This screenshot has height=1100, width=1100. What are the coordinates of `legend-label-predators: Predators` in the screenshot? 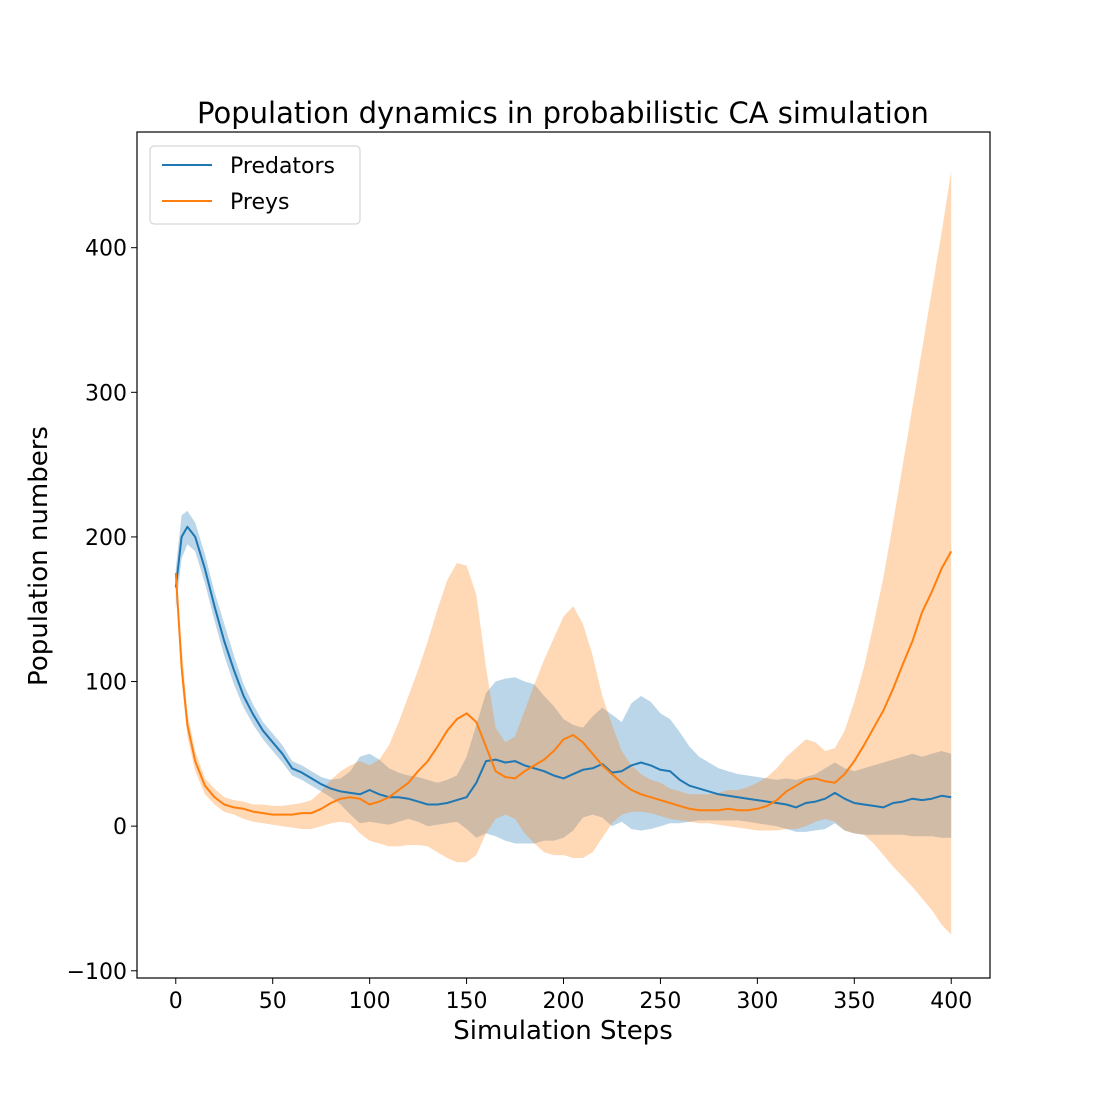 It's located at (282, 166).